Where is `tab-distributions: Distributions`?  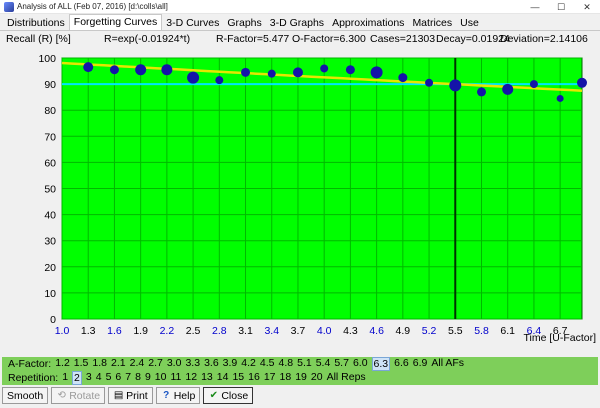 tab-distributions: Distributions is located at coordinates (36, 23).